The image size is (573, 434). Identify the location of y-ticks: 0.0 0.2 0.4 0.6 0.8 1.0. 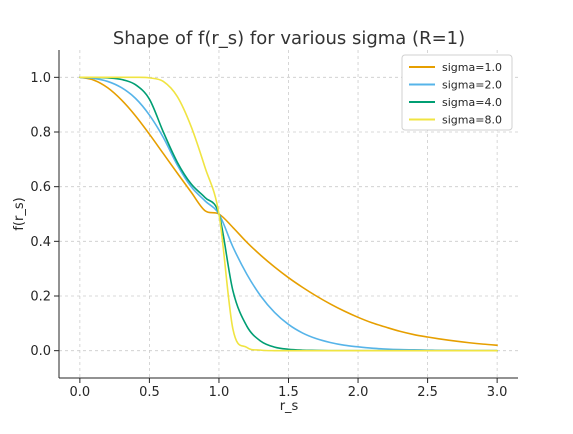
(44, 215).